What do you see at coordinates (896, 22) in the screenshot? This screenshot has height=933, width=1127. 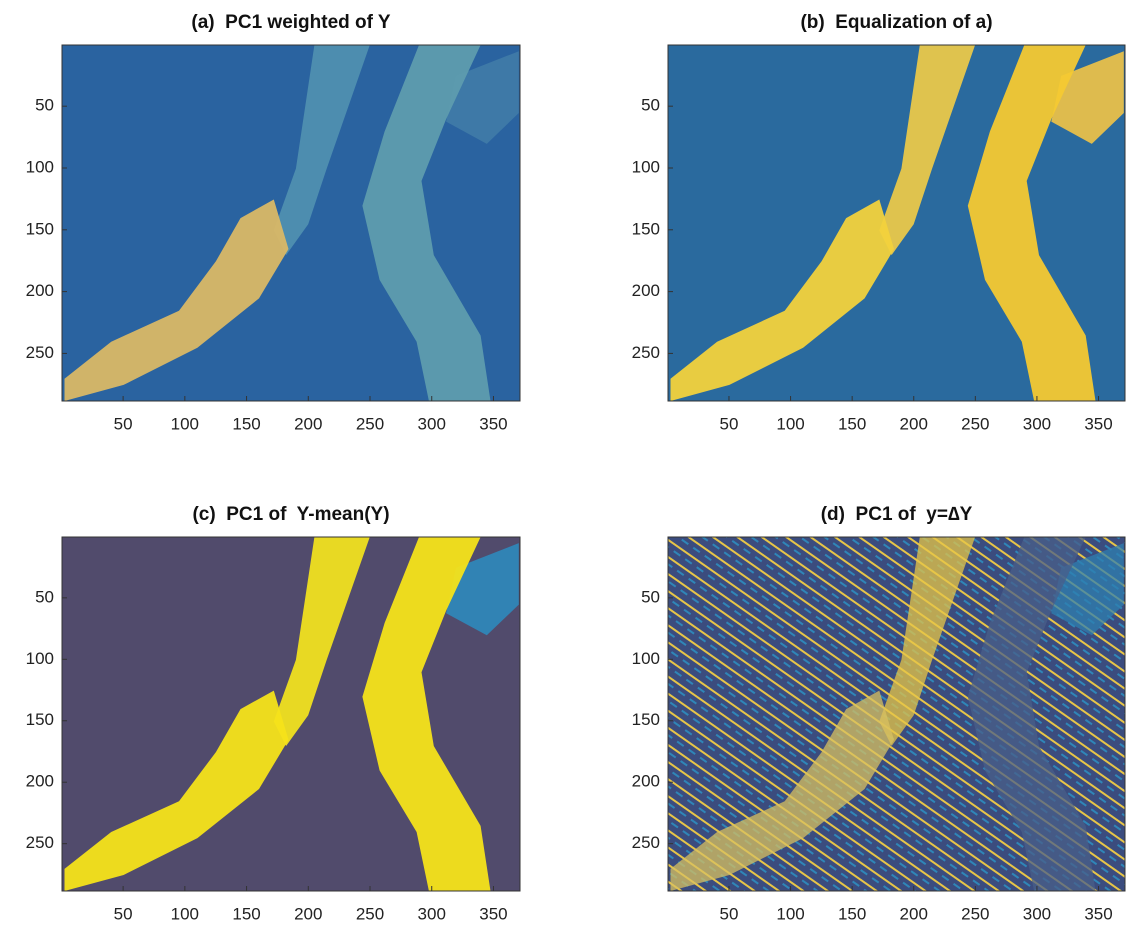 I see `panel-title: (b) Equalization of a)` at bounding box center [896, 22].